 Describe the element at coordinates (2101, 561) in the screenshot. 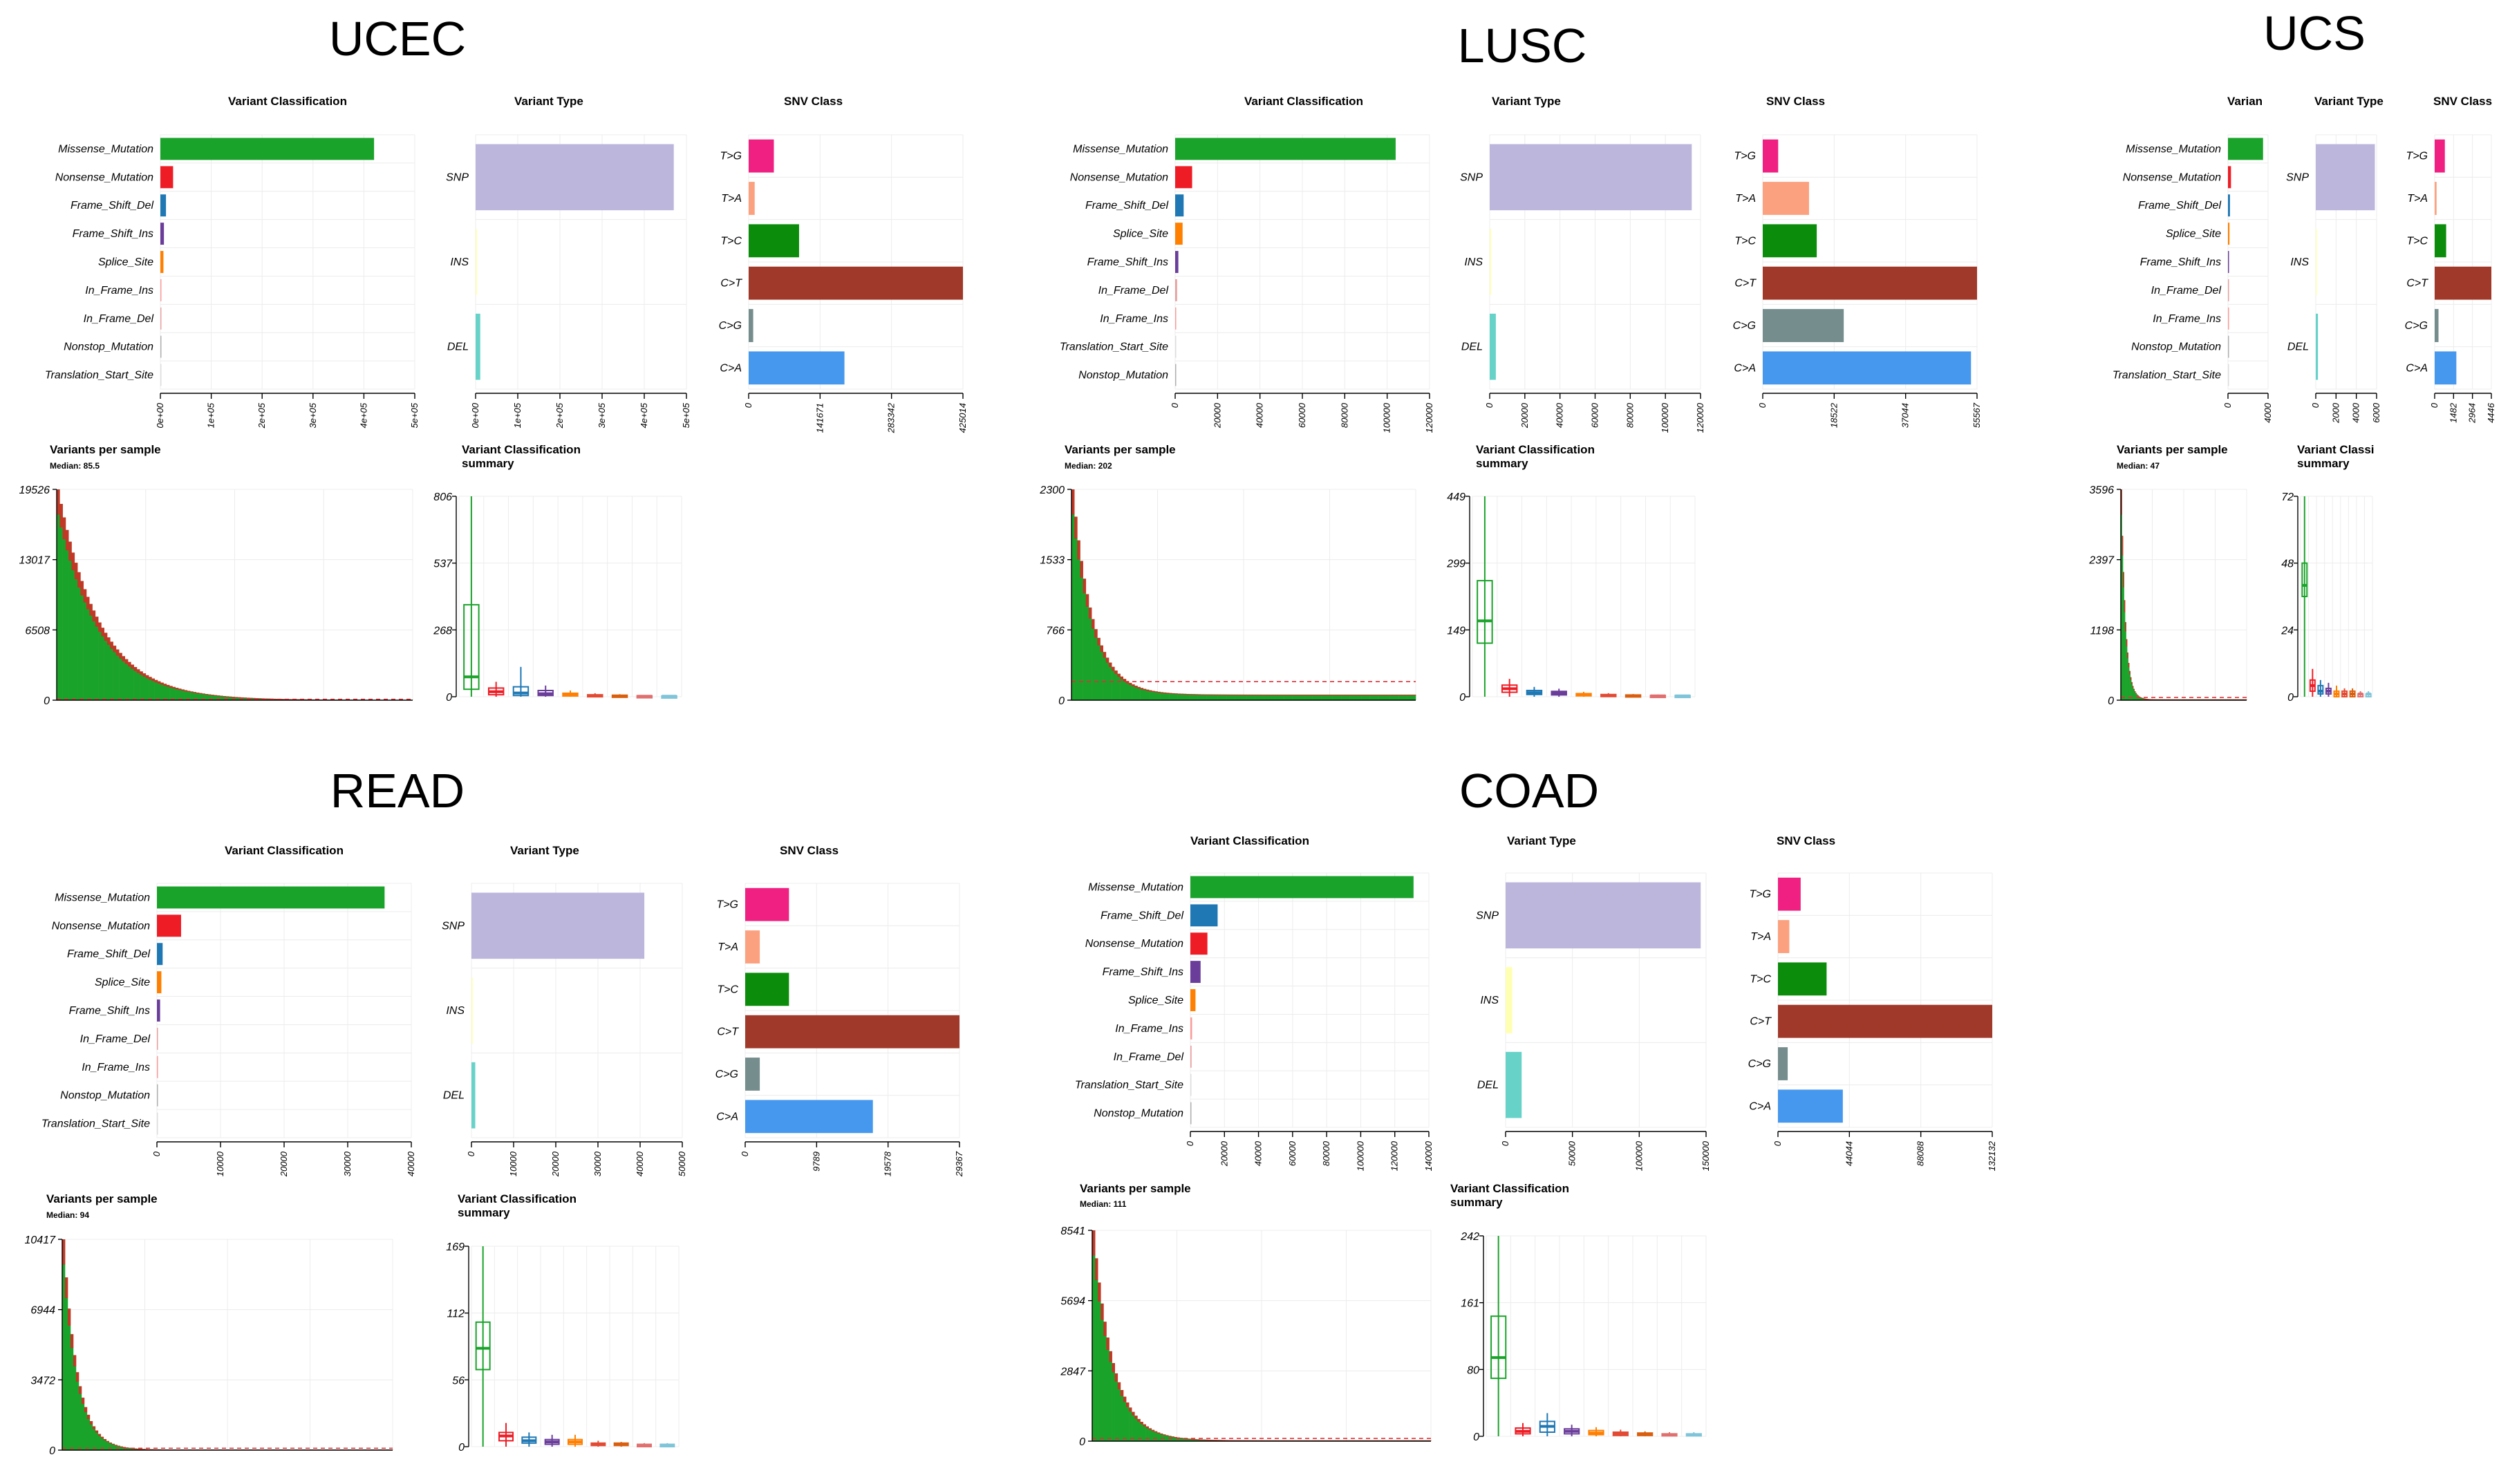

I see `vps-tick-label: 2397` at that location.